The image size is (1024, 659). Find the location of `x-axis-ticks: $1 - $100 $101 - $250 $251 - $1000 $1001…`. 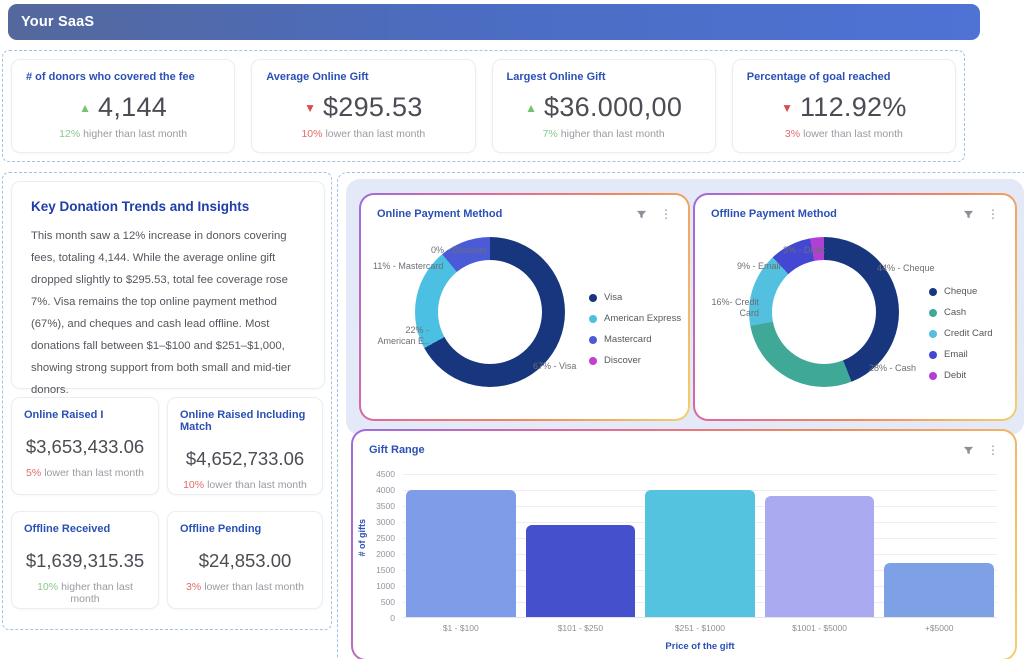

x-axis-ticks: $1 - $100 $101 - $250 $251 - $1000 $1001… is located at coordinates (700, 628).